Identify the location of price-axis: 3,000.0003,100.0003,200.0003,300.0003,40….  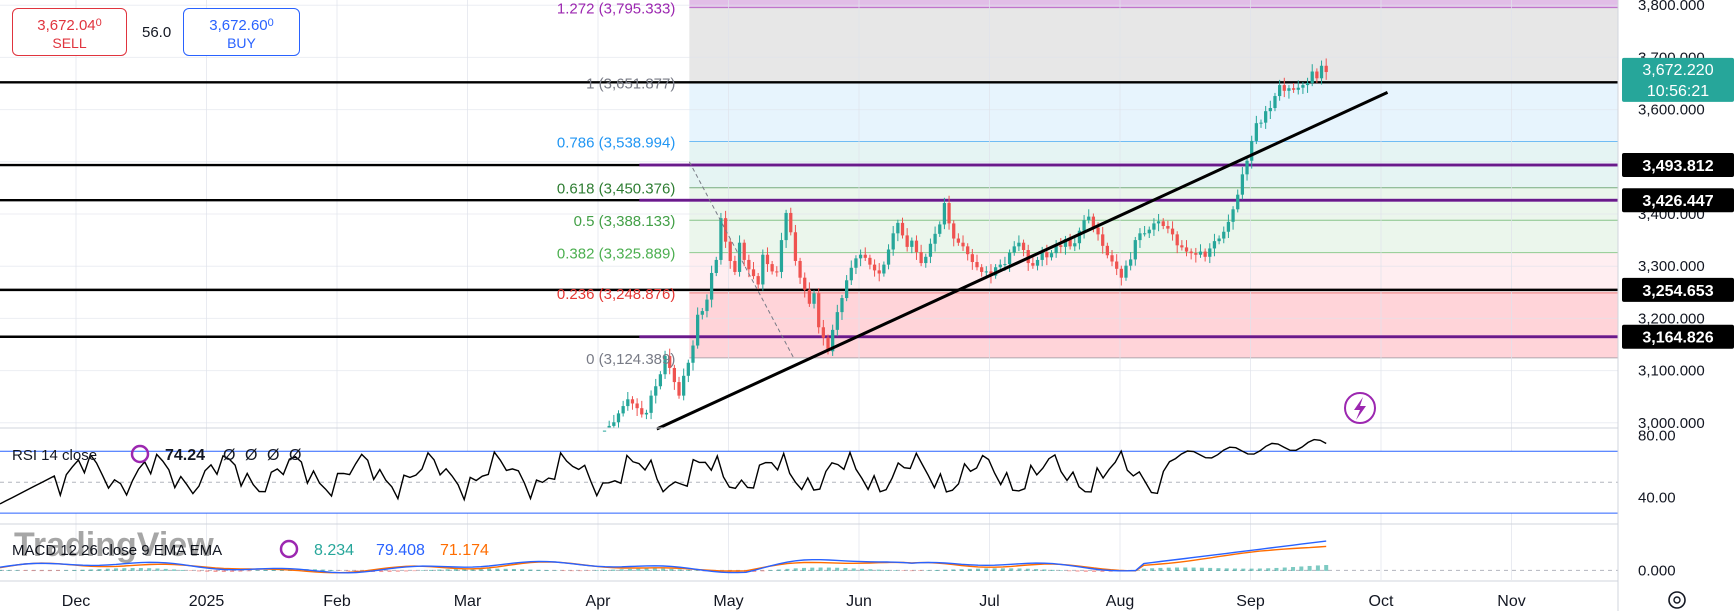
(1676, 305).